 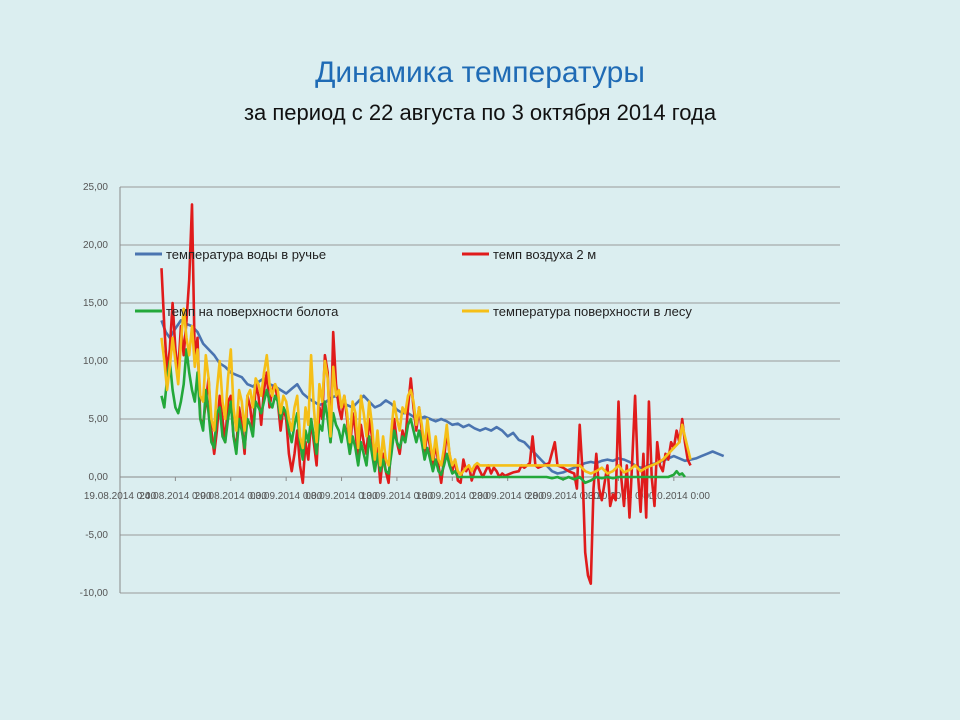 What do you see at coordinates (508, 496) in the screenshot?
I see `x-tick-label: 23.09.2014 0:00` at bounding box center [508, 496].